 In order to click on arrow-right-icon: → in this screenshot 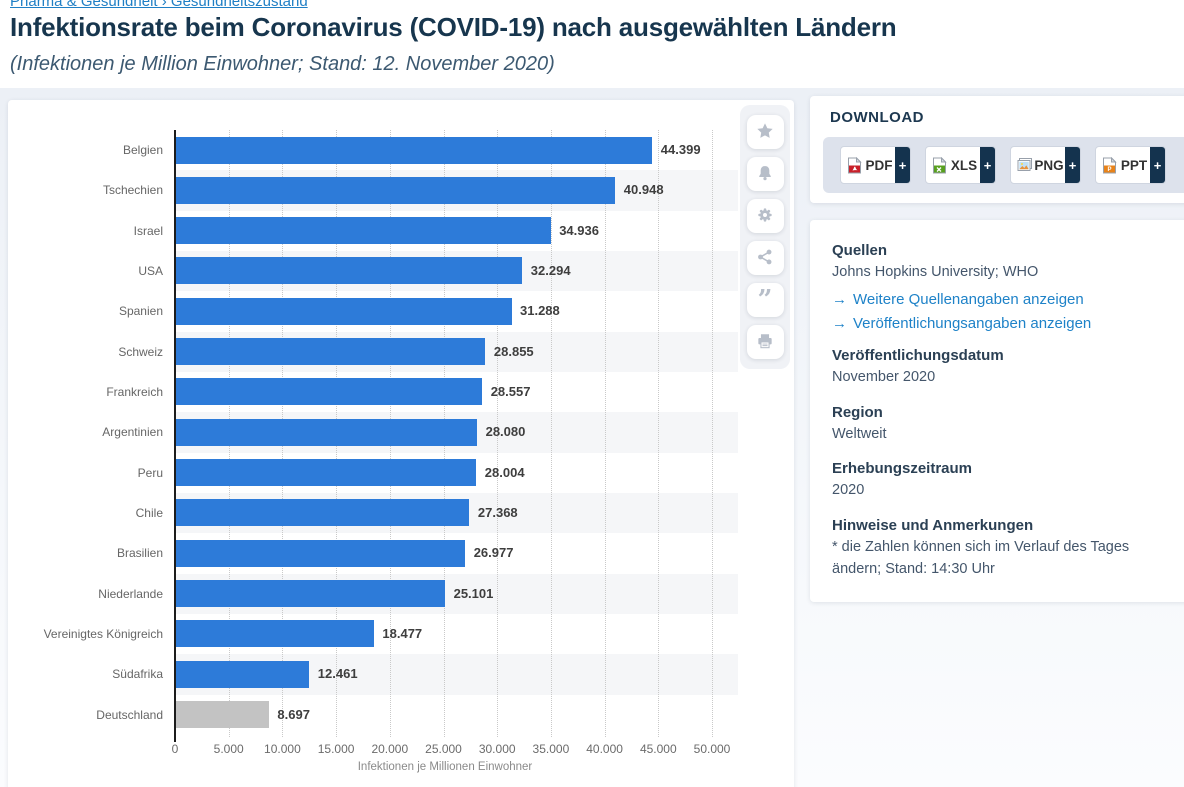, I will do `click(839, 299)`.